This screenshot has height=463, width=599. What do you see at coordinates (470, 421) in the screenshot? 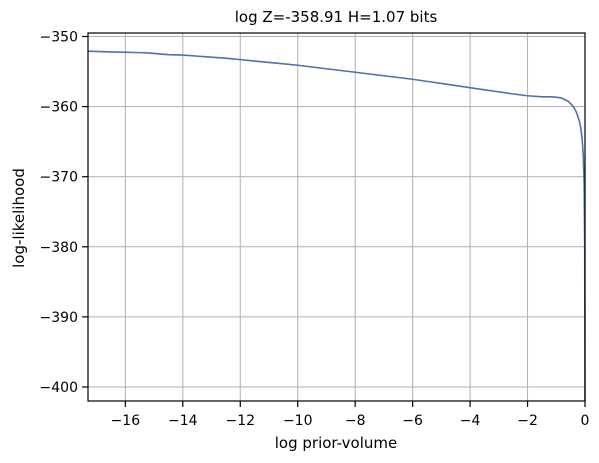
I see `x-tick-label: −4` at bounding box center [470, 421].